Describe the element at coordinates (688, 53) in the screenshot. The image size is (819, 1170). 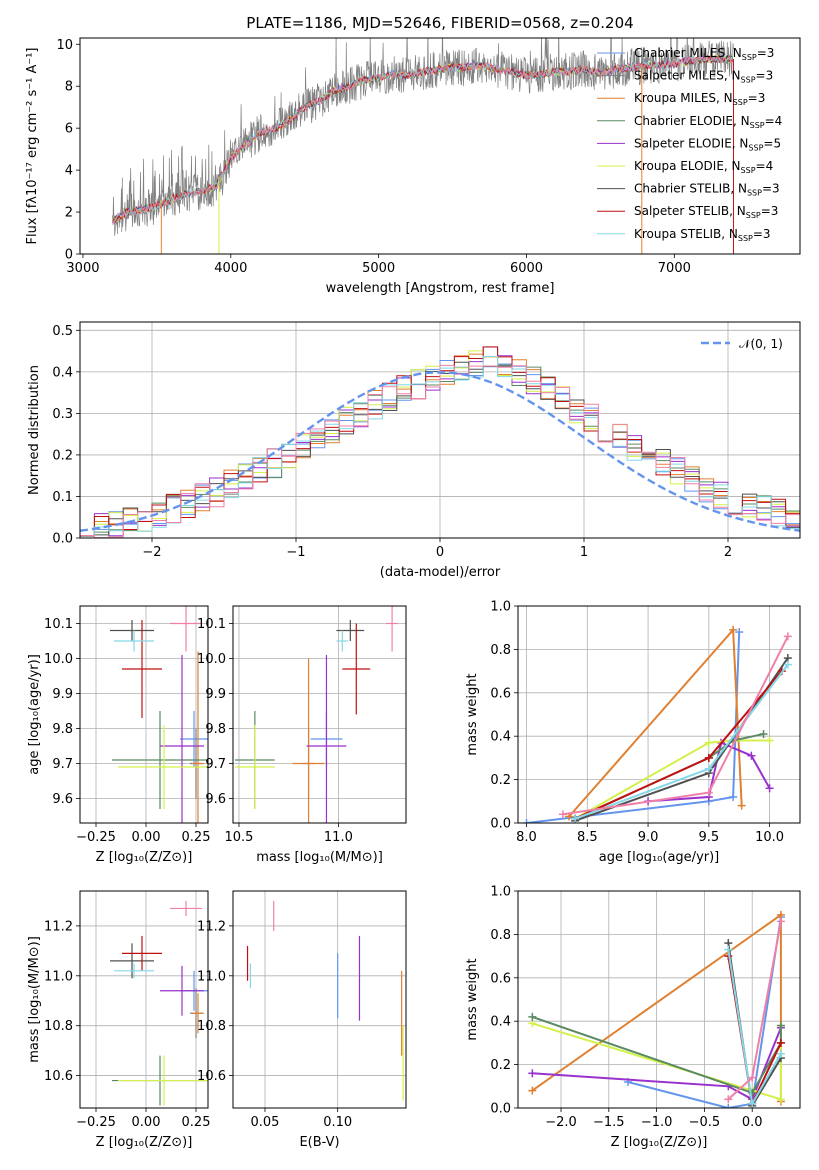
I see `legend-label-name: Chabrier MILES, N` at that location.